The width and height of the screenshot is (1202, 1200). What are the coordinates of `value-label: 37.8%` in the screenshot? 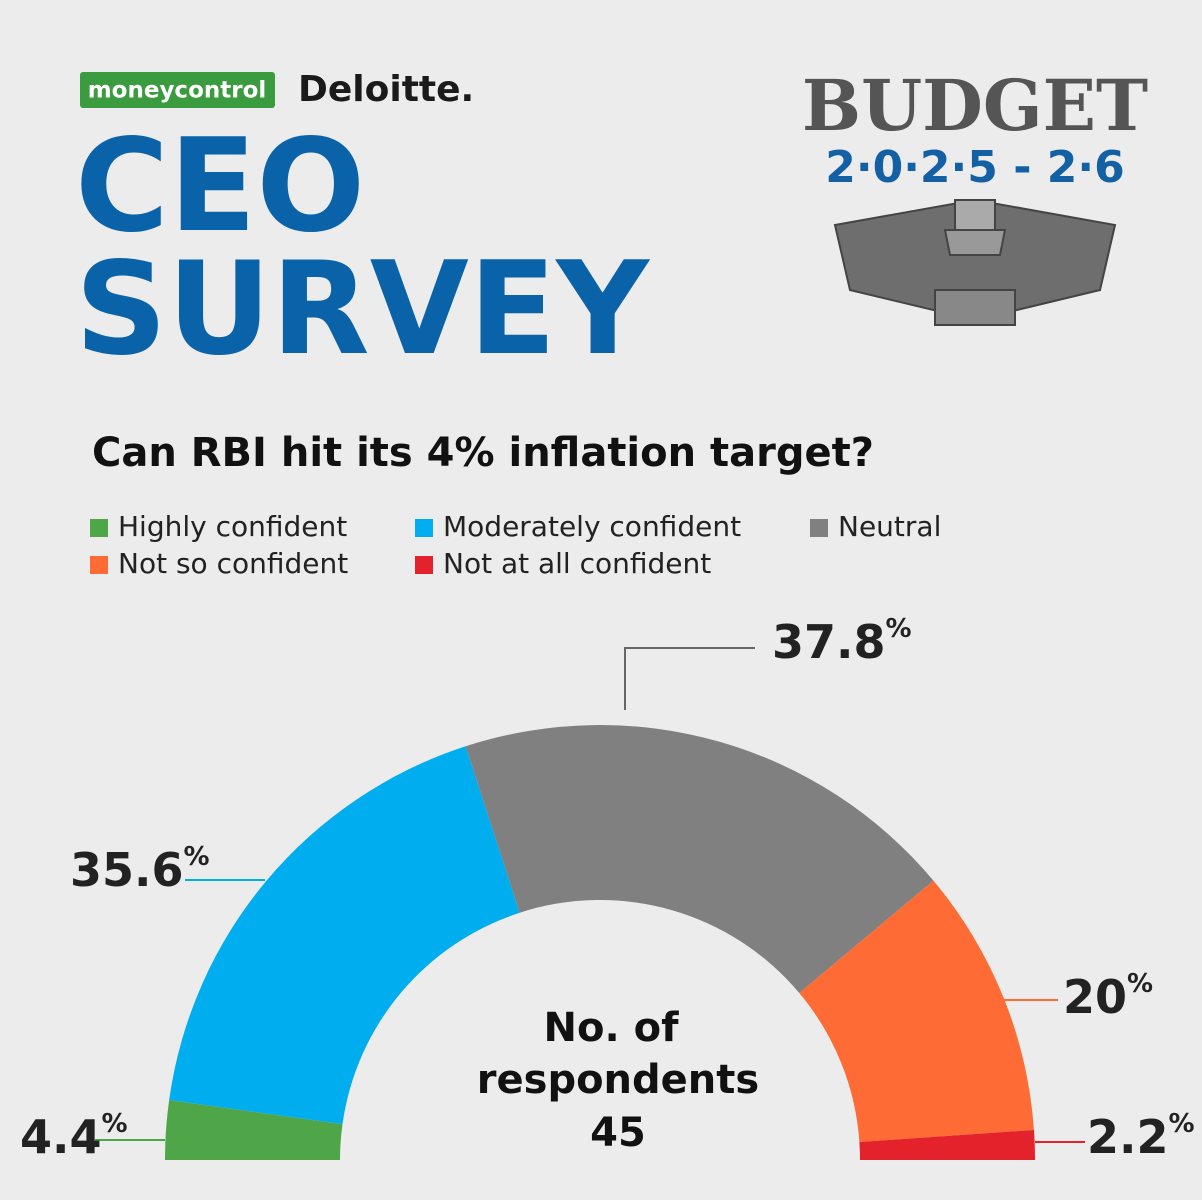 It's located at (842, 641).